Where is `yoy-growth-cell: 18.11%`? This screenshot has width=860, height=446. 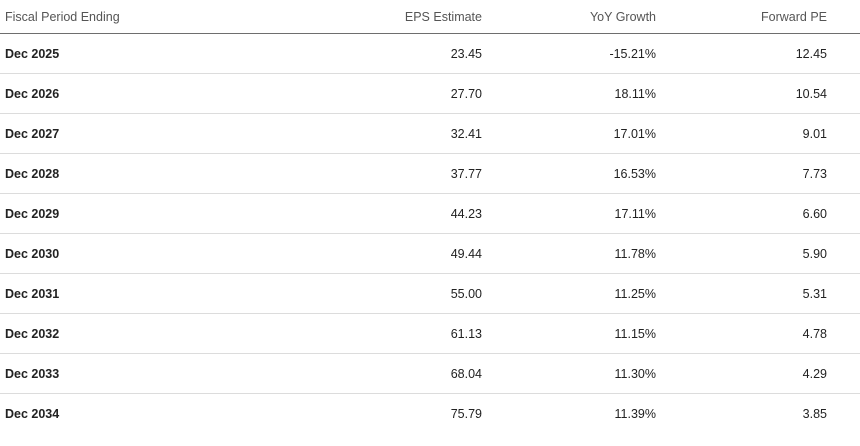
yoy-growth-cell: 18.11% is located at coordinates (635, 93).